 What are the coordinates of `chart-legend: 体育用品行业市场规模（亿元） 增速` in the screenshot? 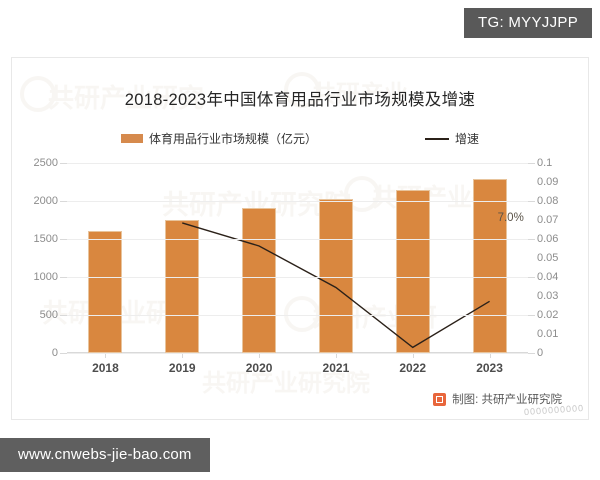 It's located at (300, 138).